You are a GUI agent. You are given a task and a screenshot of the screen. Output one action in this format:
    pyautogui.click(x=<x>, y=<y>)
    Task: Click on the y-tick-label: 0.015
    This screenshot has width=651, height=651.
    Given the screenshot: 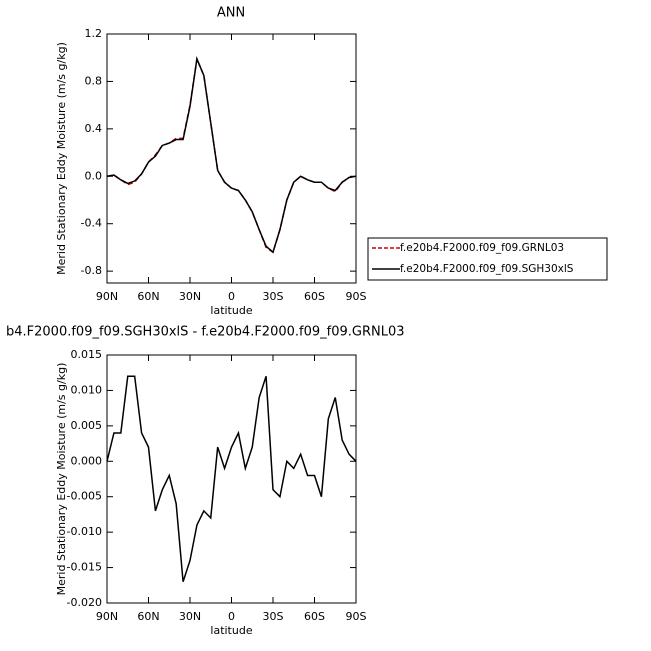 What is the action you would take?
    pyautogui.click(x=87, y=354)
    